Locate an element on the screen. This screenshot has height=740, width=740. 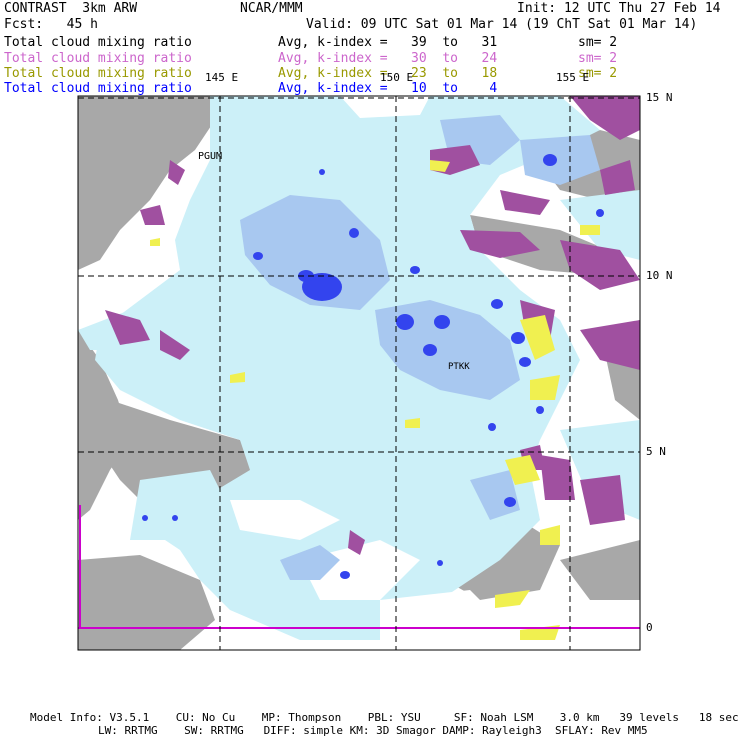
field-3-stat: Avg, k-index = 23 to 18 is located at coordinates (388, 73).